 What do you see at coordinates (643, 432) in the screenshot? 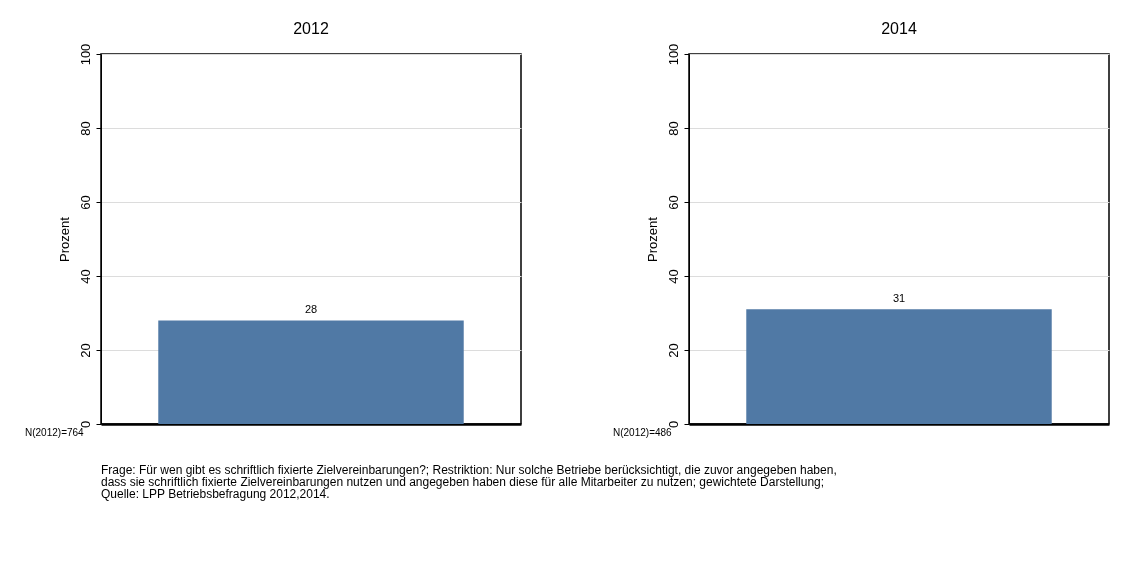
I see `text: N(2012)=486` at bounding box center [643, 432].